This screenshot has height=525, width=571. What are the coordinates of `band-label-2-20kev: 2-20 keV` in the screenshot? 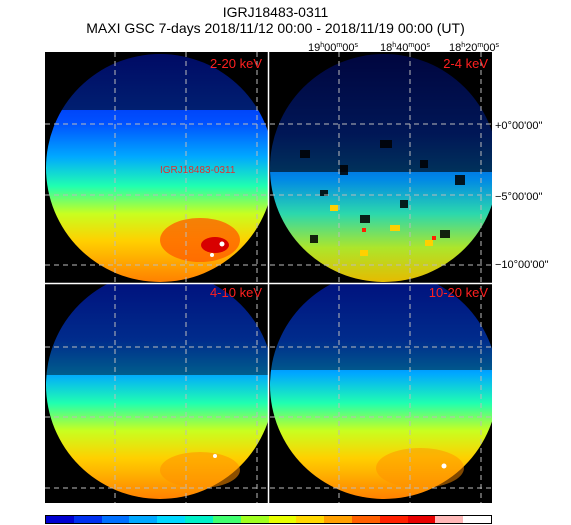 It's located at (236, 63).